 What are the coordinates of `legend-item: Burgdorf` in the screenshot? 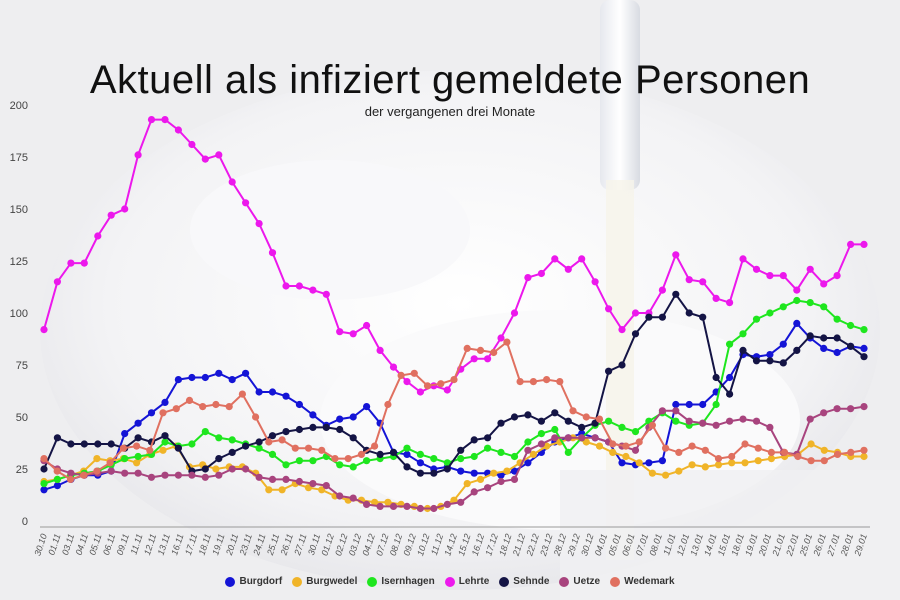 It's located at (253, 581).